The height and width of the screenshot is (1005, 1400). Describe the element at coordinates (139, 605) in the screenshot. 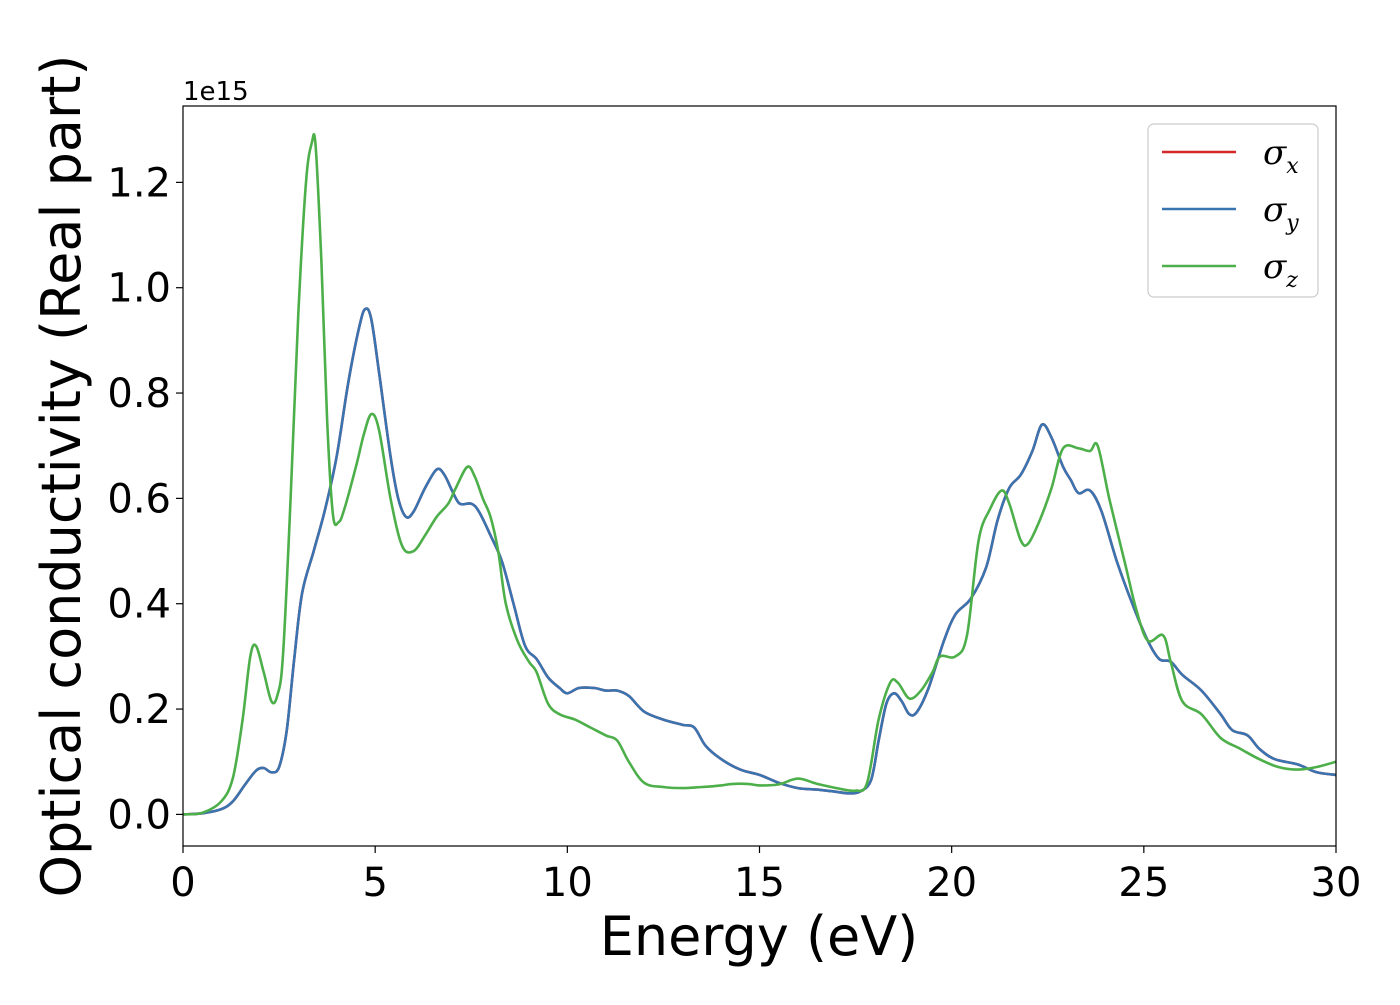

I see `y-tick-label: 0.4` at that location.